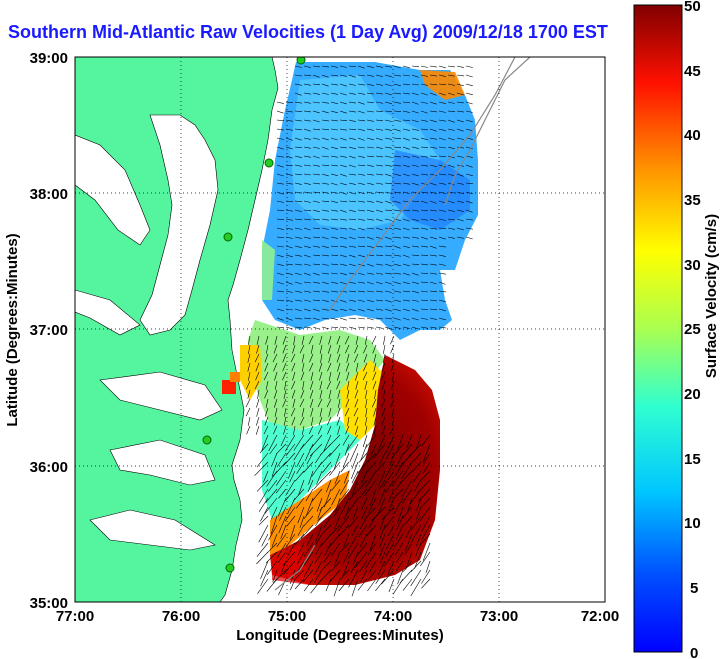 The width and height of the screenshot is (724, 659). What do you see at coordinates (692, 459) in the screenshot?
I see `colorbar-tick: 15` at bounding box center [692, 459].